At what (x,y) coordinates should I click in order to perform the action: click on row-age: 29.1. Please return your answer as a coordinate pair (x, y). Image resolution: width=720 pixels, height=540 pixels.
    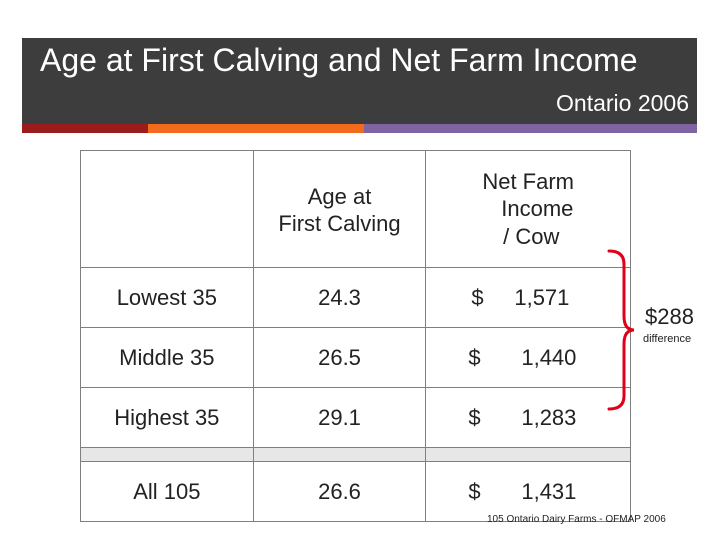
    Looking at the image, I should click on (339, 417).